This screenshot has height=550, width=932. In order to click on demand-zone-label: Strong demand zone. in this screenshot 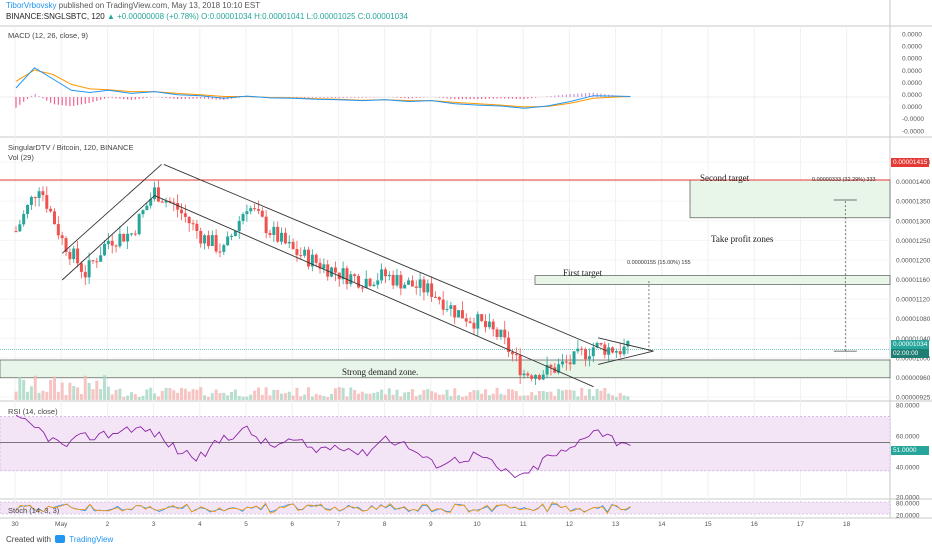, I will do `click(380, 372)`.